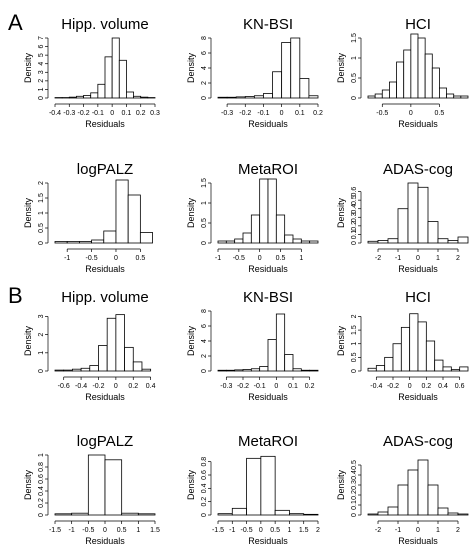 The image size is (474, 546). What do you see at coordinates (105, 24) in the screenshot?
I see `chart-title: Hipp. volume` at bounding box center [105, 24].